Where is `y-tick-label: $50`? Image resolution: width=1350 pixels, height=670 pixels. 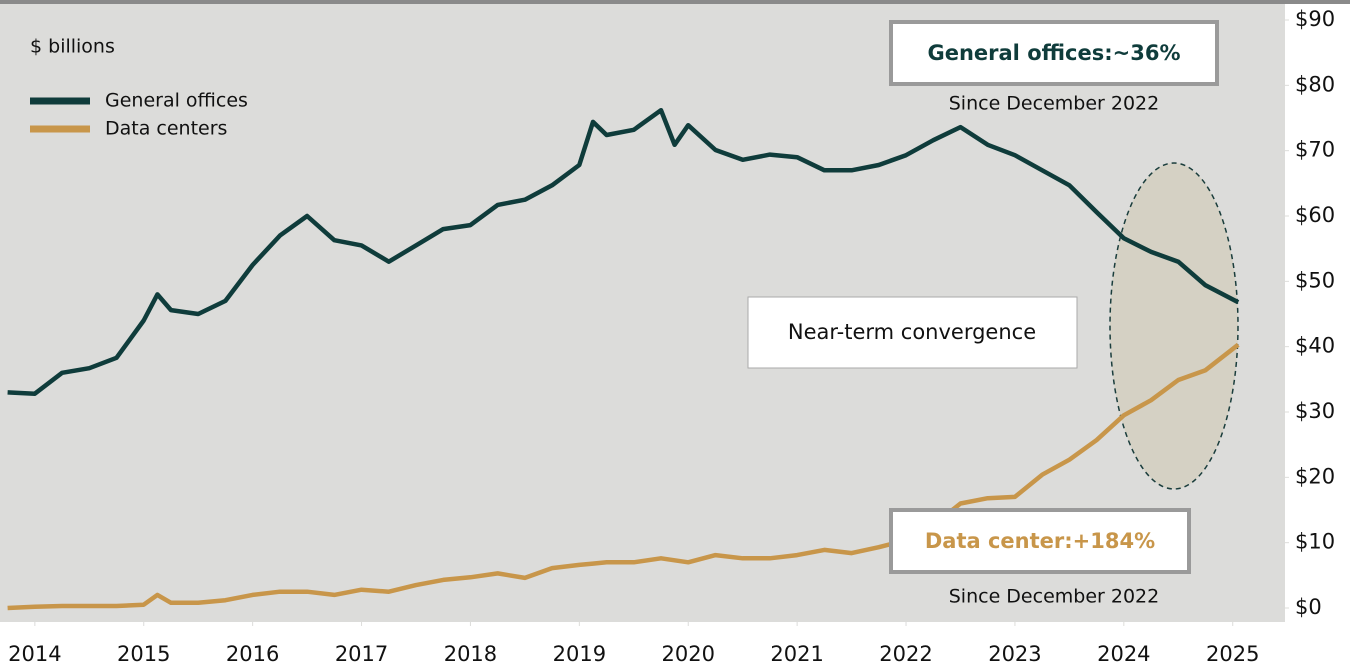
y-tick-label: $50 is located at coordinates (1315, 280).